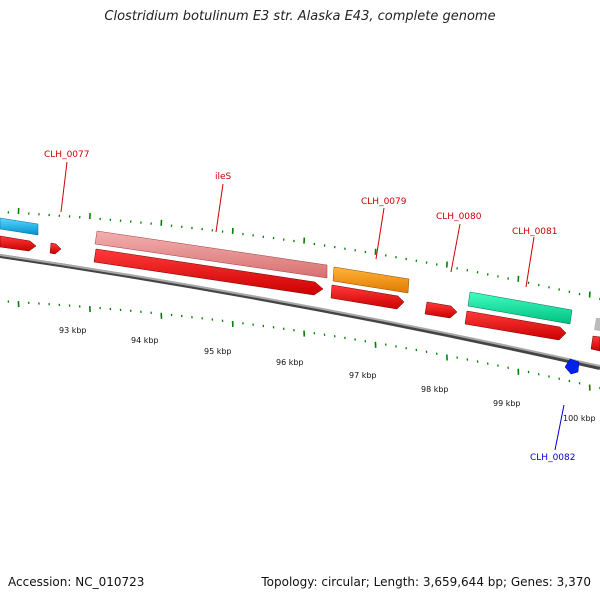 The image size is (600, 600). Describe the element at coordinates (435, 389) in the screenshot. I see `kbp-label-98: 98 kbp` at that location.